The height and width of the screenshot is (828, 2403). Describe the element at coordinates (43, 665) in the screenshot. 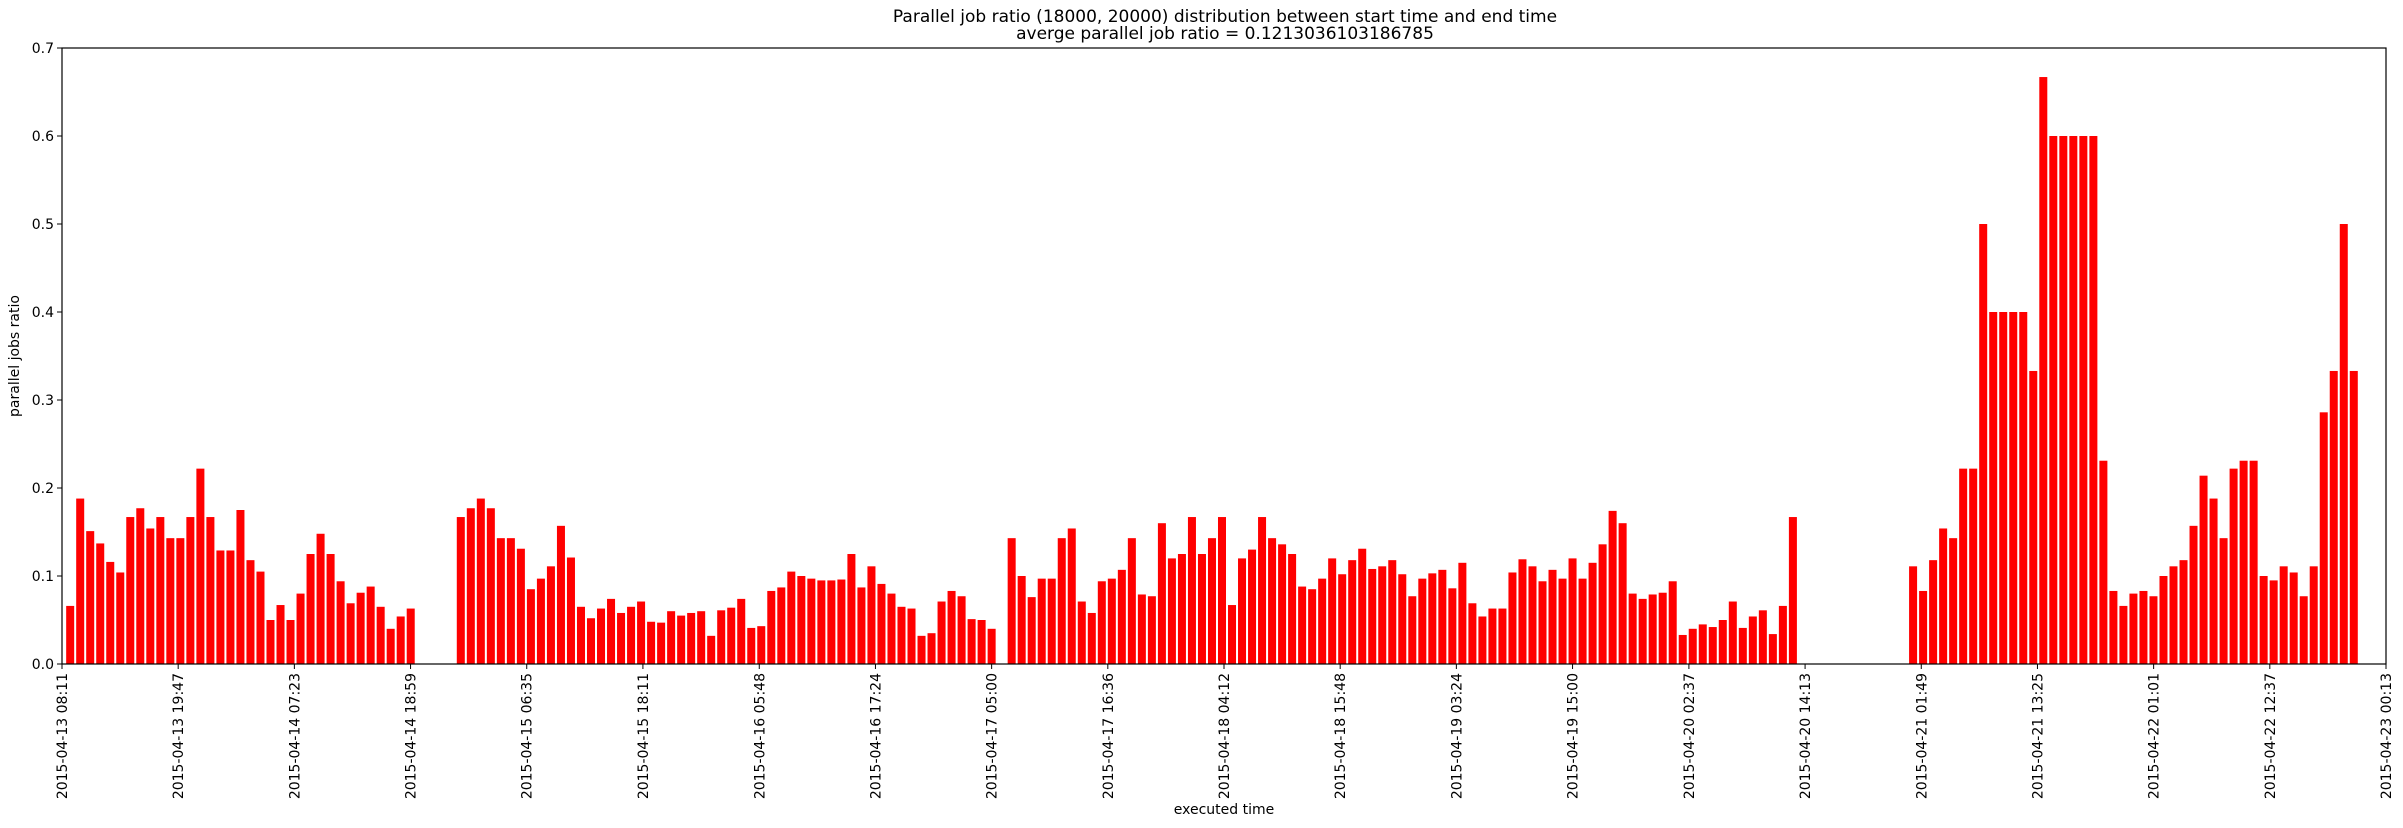

I see `y-tick-label-0: 0.0` at that location.